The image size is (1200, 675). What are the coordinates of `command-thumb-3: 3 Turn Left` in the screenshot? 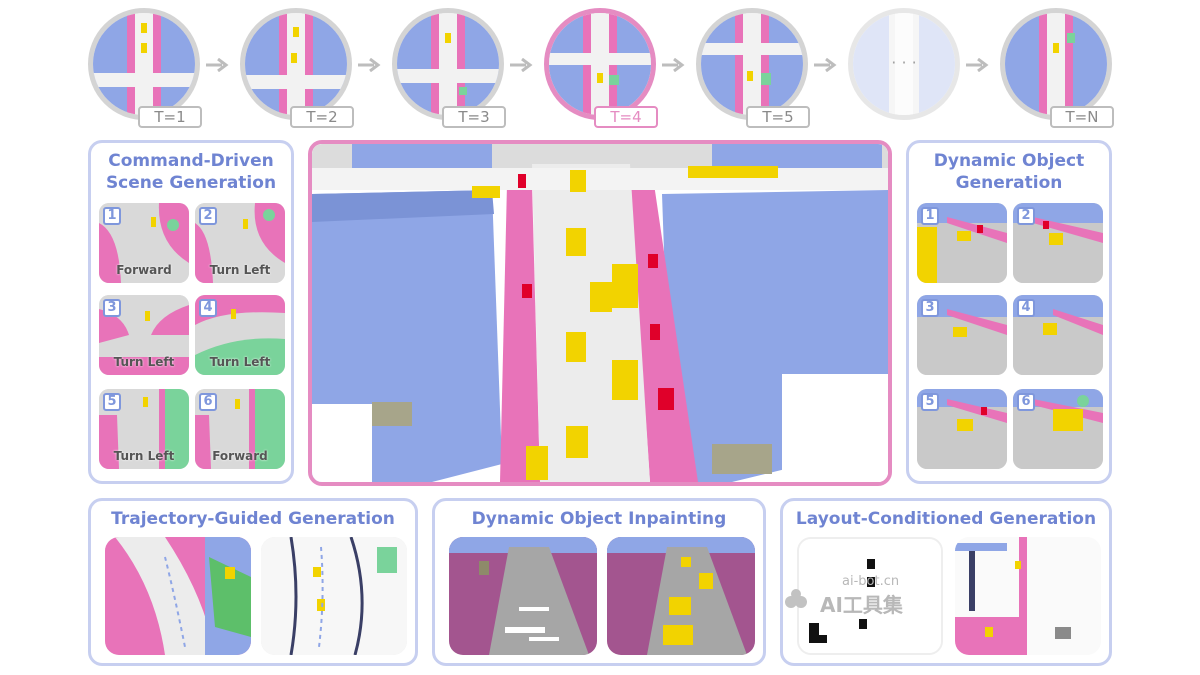 It's located at (144, 335).